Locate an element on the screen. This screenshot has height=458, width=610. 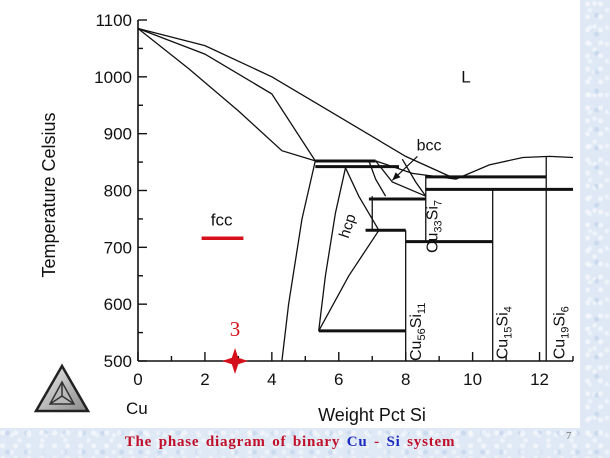
x-tick-label-2: 2 is located at coordinates (204, 379).